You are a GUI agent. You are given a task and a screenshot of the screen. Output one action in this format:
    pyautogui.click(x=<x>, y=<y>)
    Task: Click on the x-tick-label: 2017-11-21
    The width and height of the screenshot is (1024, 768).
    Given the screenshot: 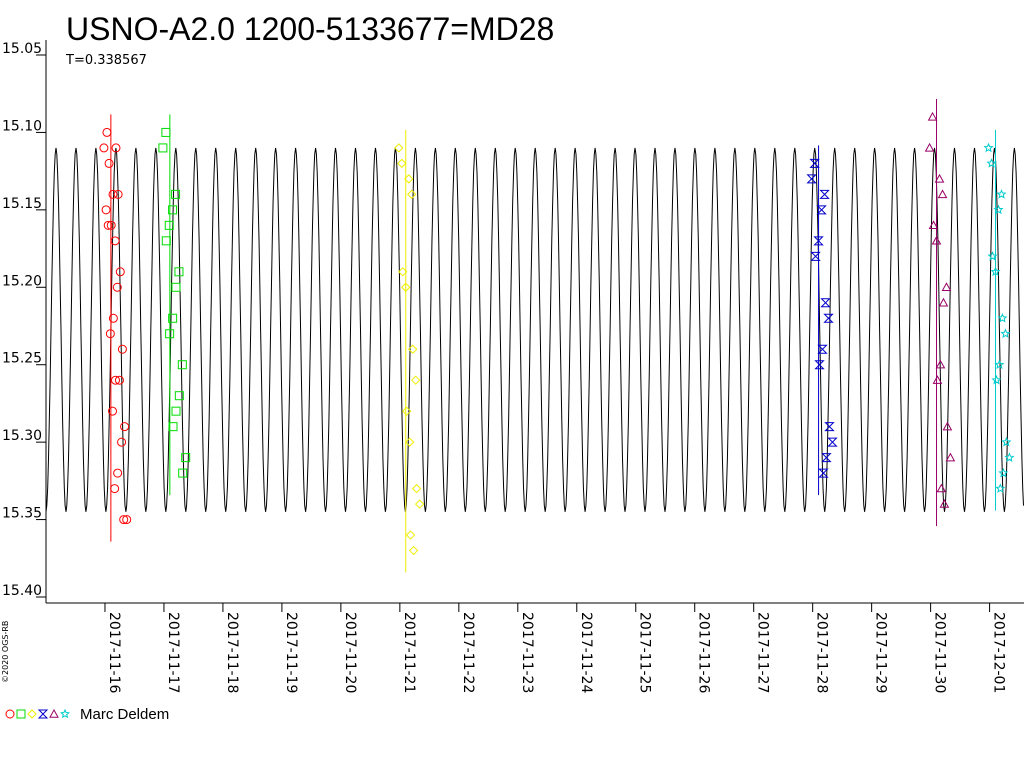 What is the action you would take?
    pyautogui.click(x=409, y=652)
    